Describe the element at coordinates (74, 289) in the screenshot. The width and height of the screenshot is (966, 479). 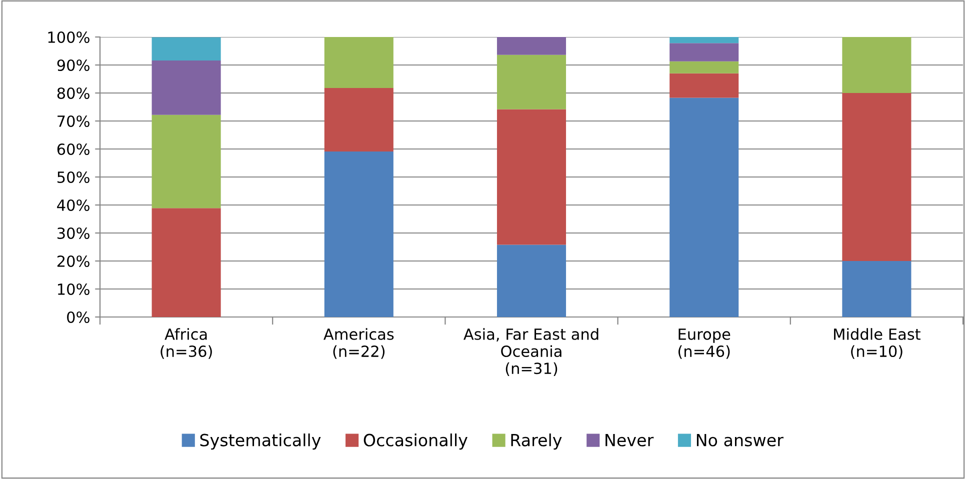
I see `y-tick-label: 10%` at that location.